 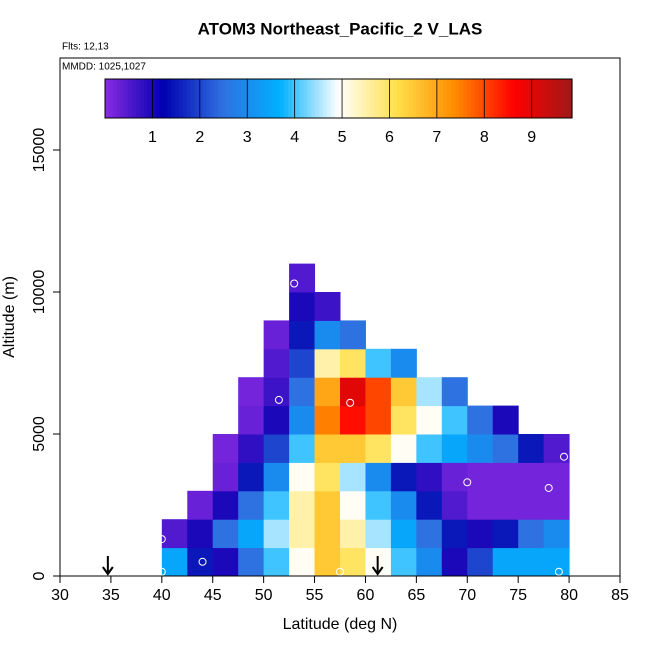 What do you see at coordinates (162, 595) in the screenshot?
I see `x-tick-label: 40` at bounding box center [162, 595].